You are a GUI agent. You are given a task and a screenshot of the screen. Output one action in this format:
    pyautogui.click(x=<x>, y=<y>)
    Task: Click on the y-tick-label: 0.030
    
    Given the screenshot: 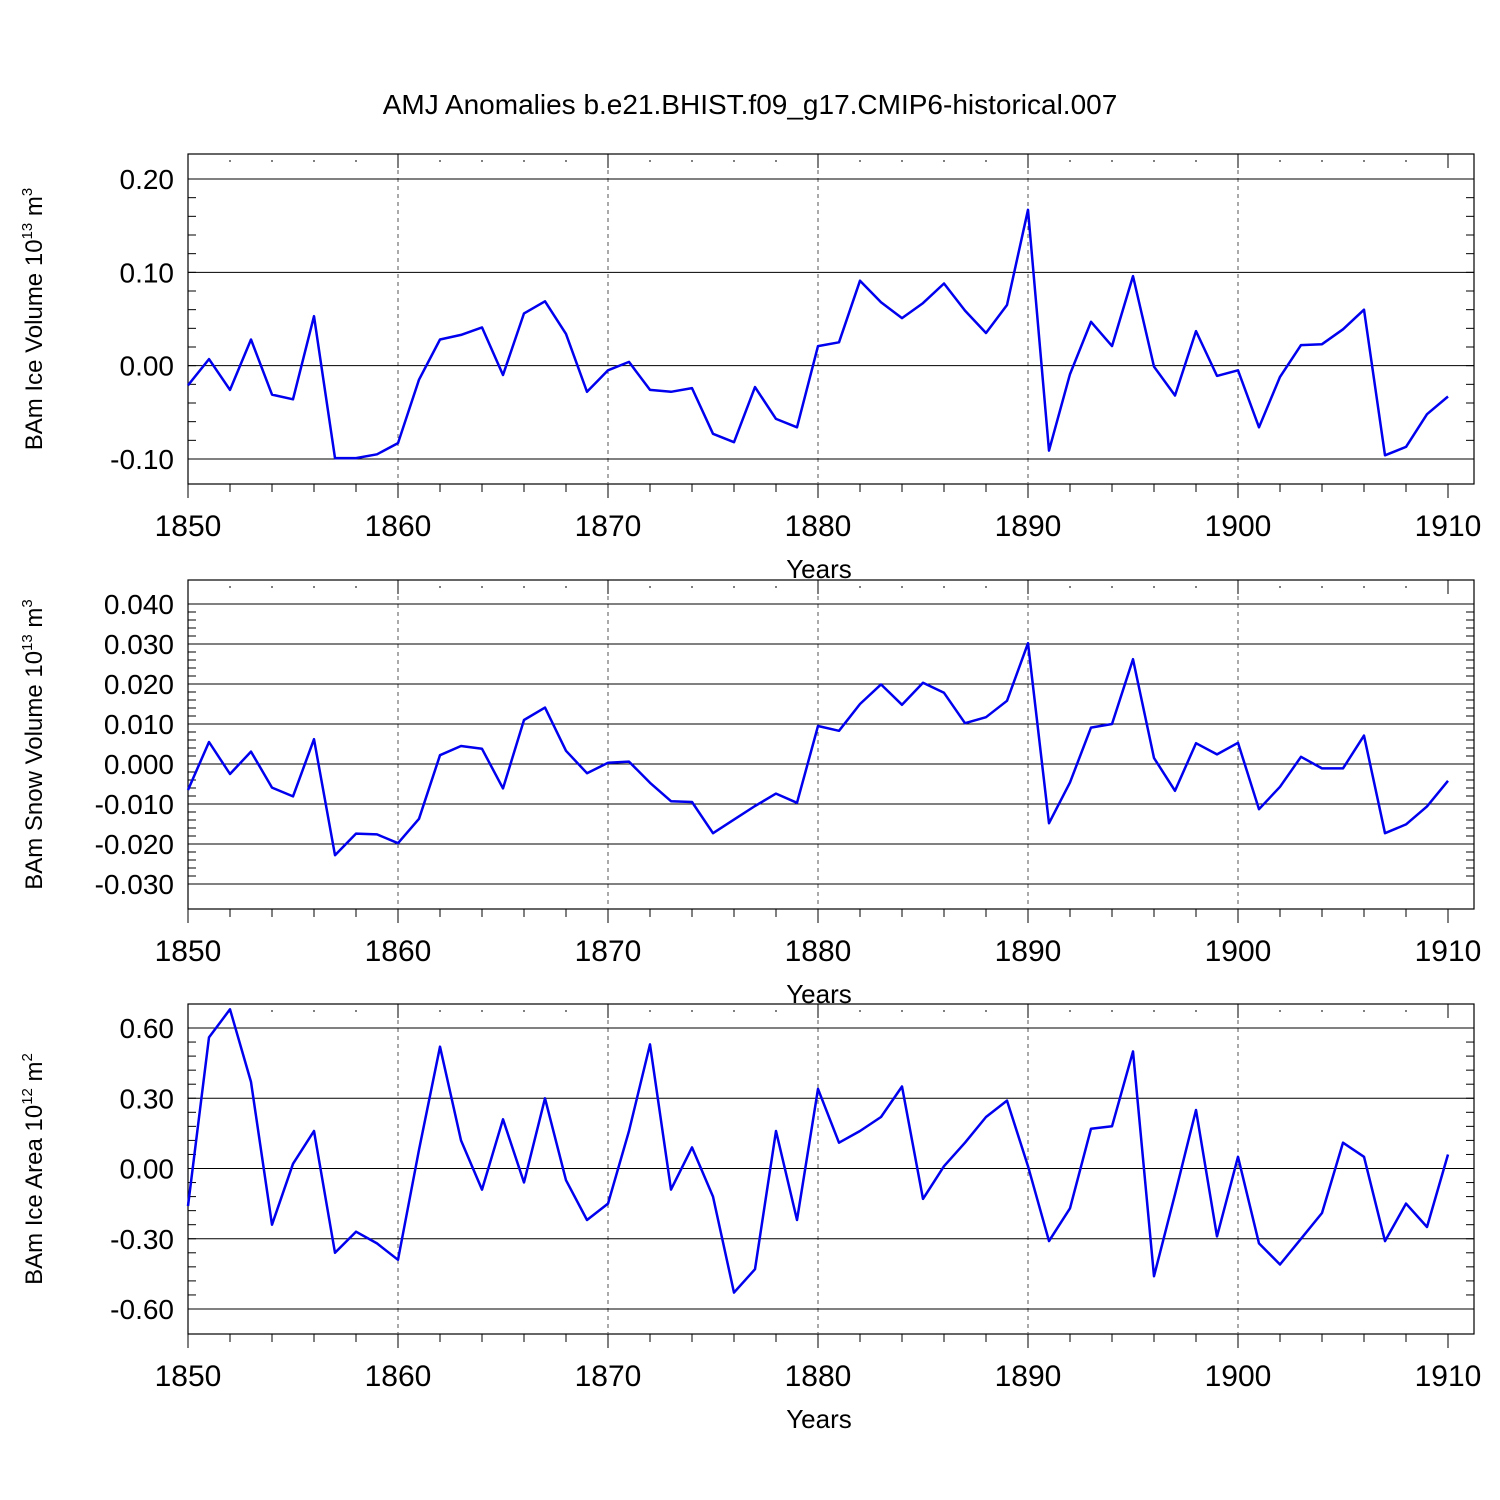 What is the action you would take?
    pyautogui.click(x=139, y=644)
    